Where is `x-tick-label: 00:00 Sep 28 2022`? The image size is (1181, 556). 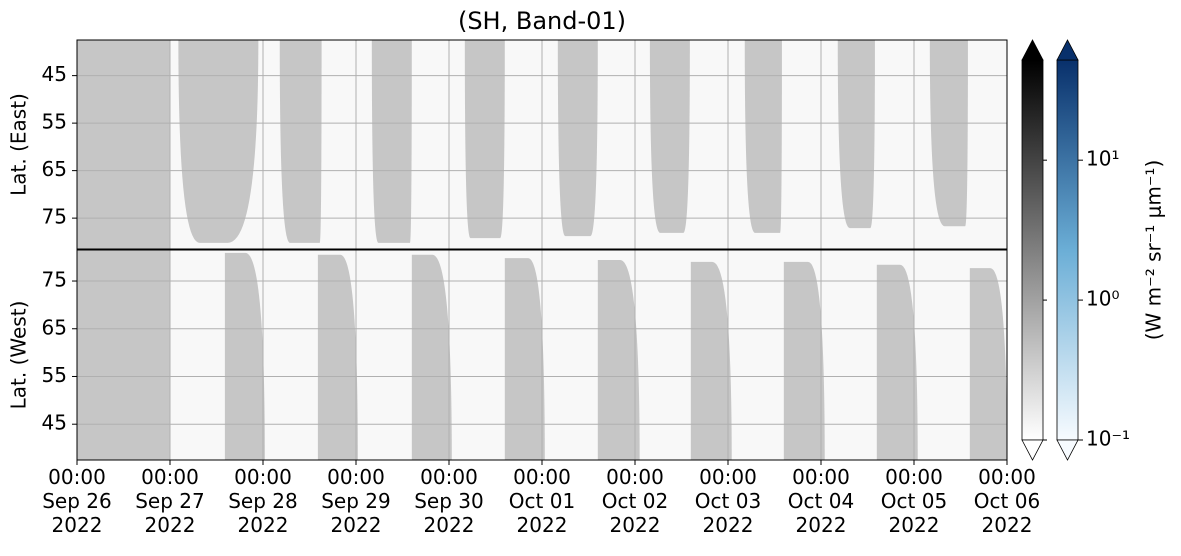 x-tick-label: 00:00 Sep 28 2022 is located at coordinates (263, 501).